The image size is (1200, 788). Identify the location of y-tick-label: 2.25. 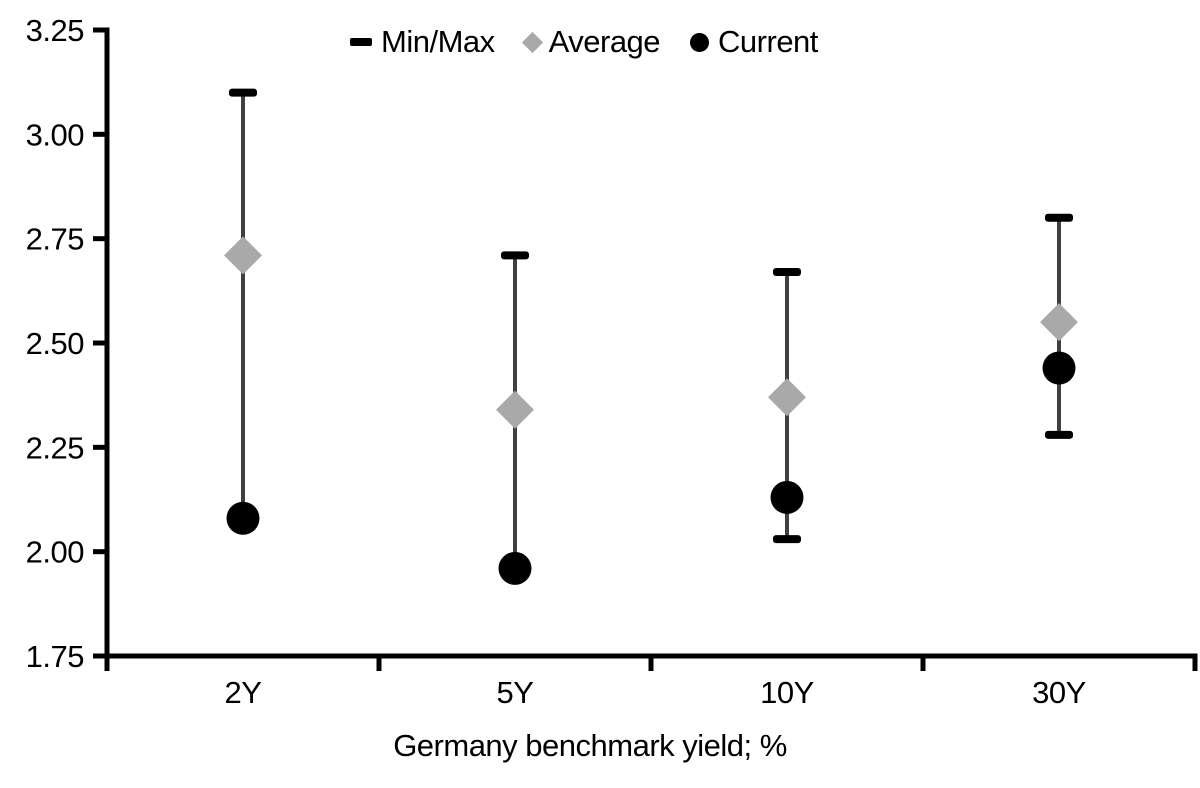
(55, 447).